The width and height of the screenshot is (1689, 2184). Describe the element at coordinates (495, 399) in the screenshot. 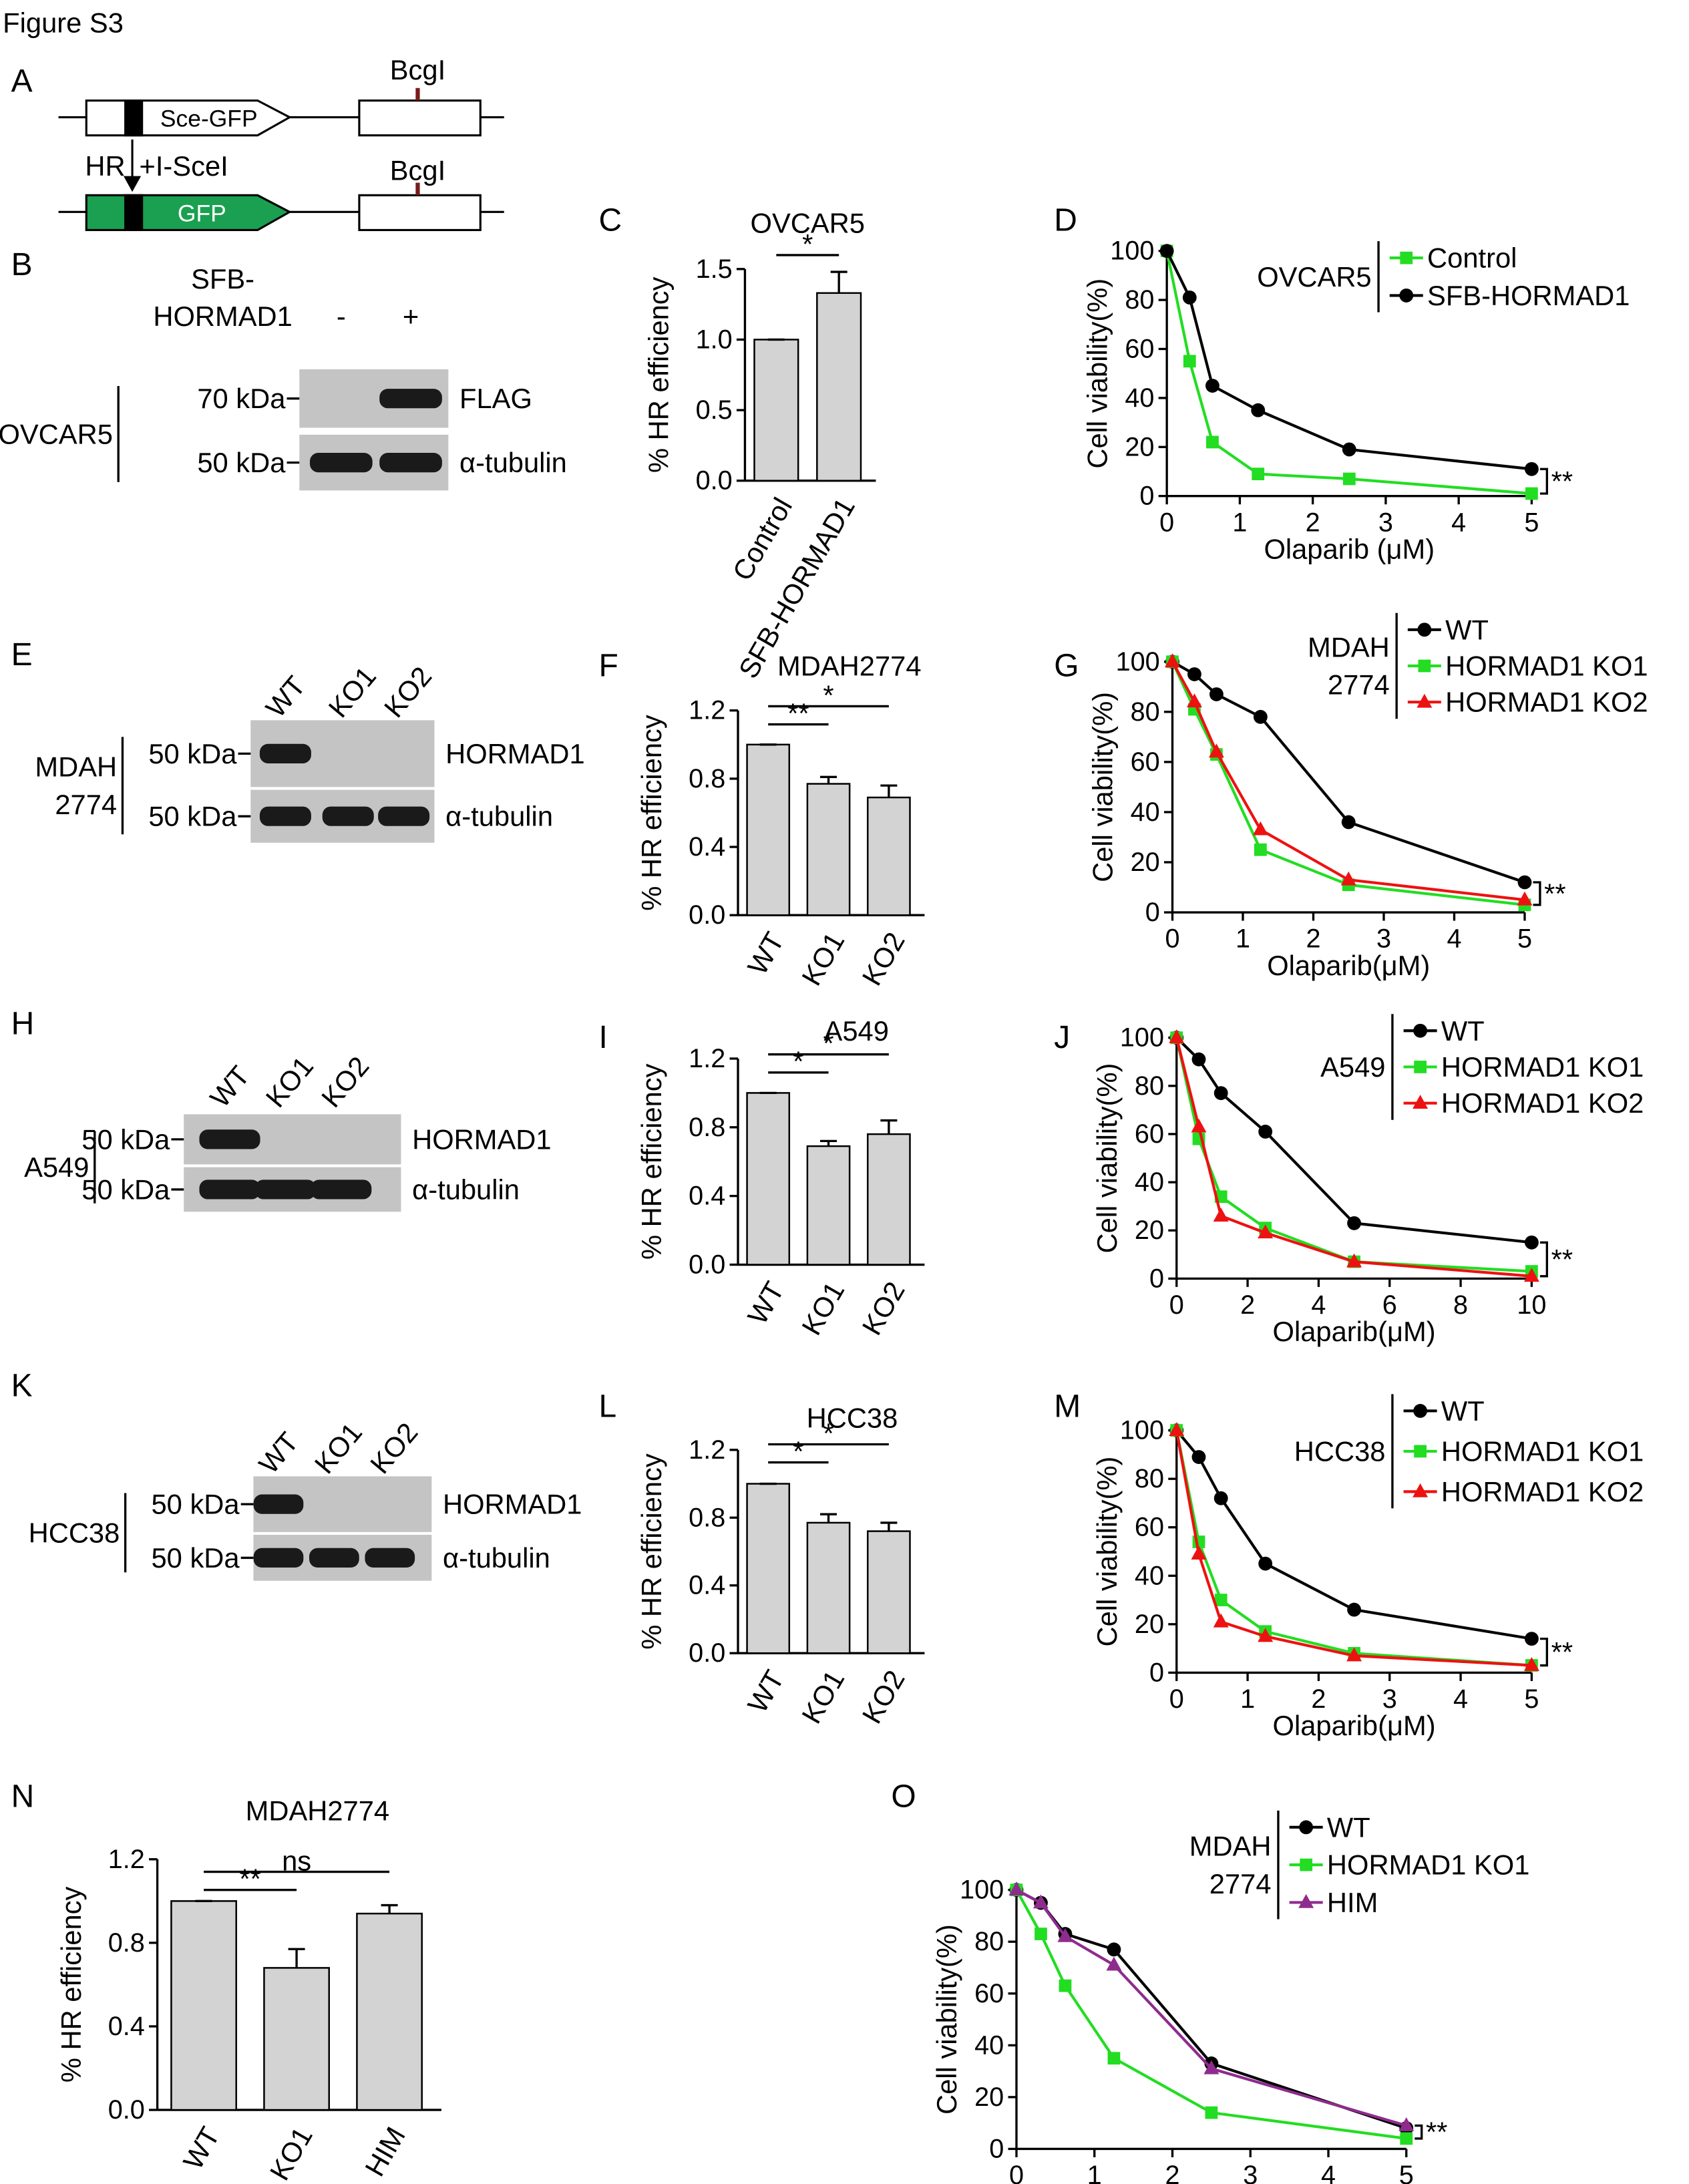

I see `protein-label: FLAG` at that location.